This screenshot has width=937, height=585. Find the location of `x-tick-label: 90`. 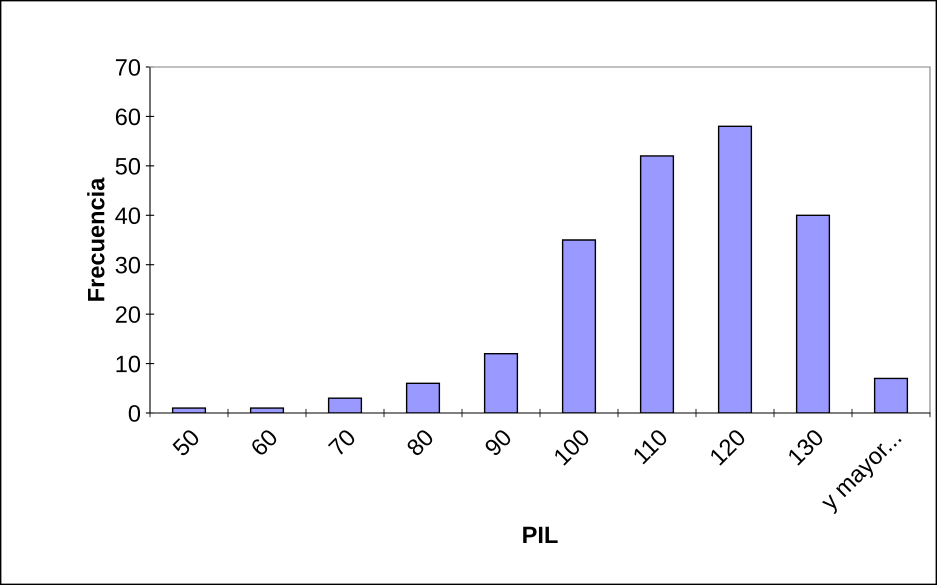

x-tick-label: 90 is located at coordinates (498, 442).